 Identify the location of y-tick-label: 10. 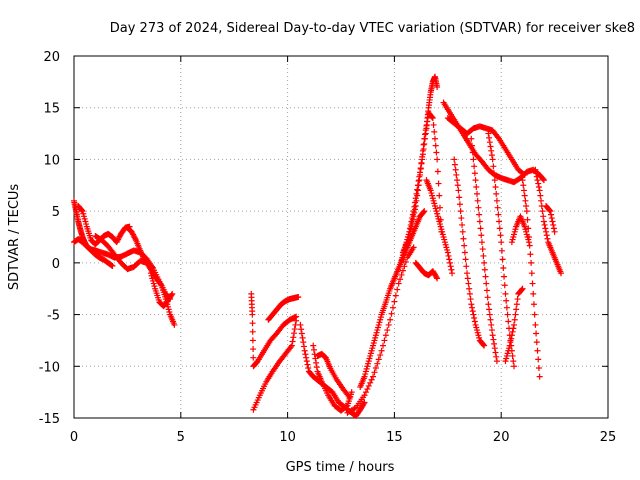
(51, 160).